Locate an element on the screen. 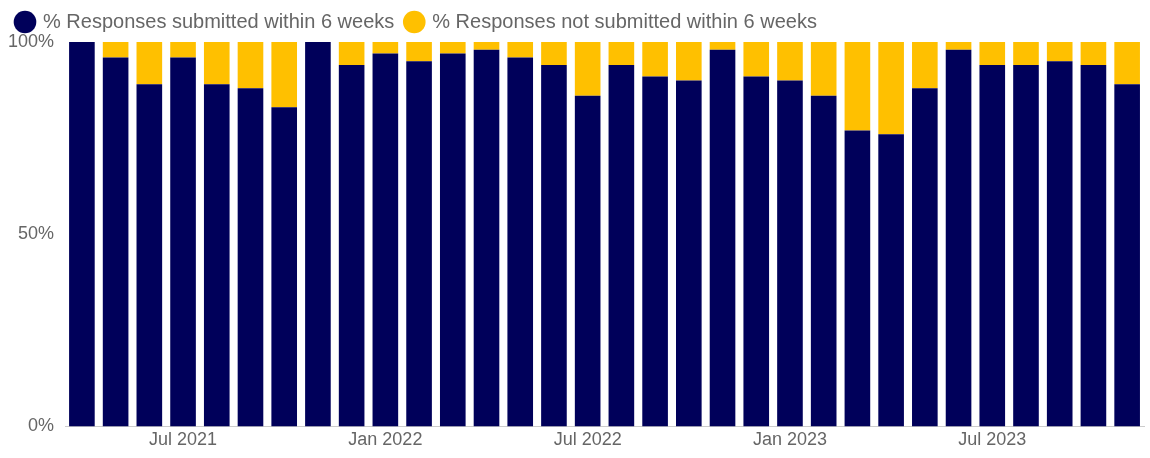  y-tick-label: 100% is located at coordinates (31, 40).